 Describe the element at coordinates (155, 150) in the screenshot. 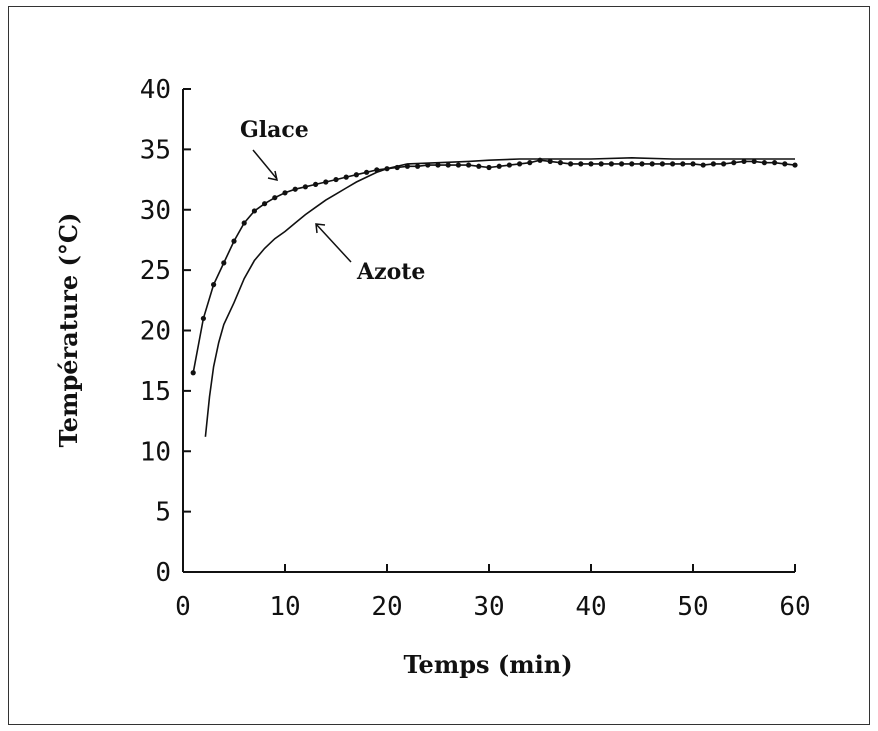

I see `y-tick-label: 35` at that location.